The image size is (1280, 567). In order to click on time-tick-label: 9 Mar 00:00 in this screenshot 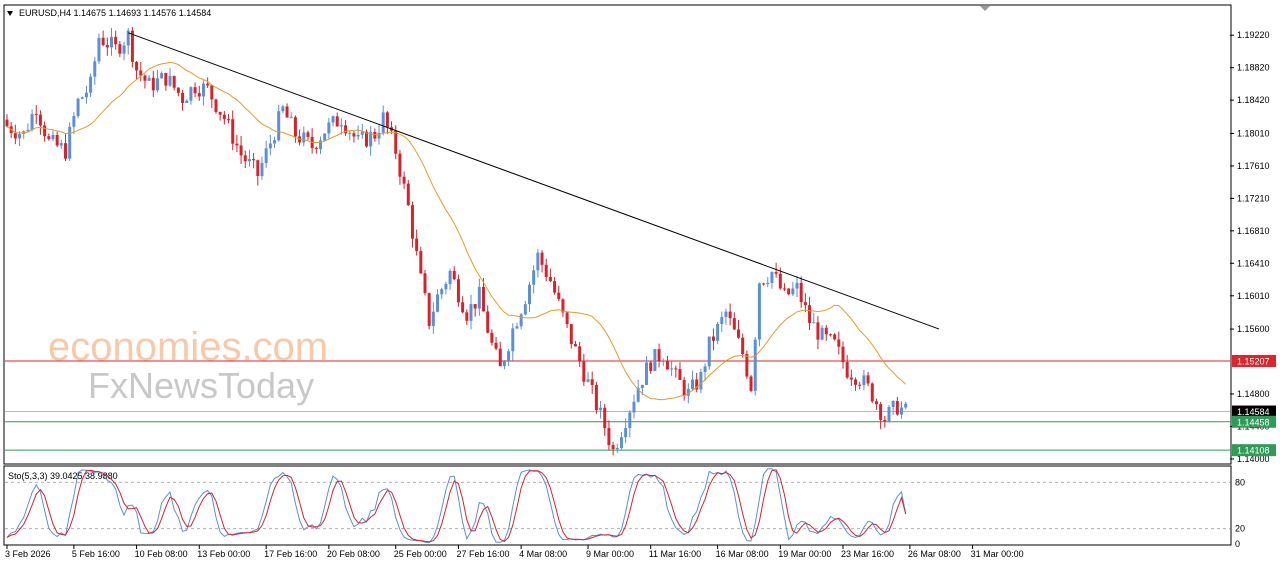, I will do `click(610, 554)`.